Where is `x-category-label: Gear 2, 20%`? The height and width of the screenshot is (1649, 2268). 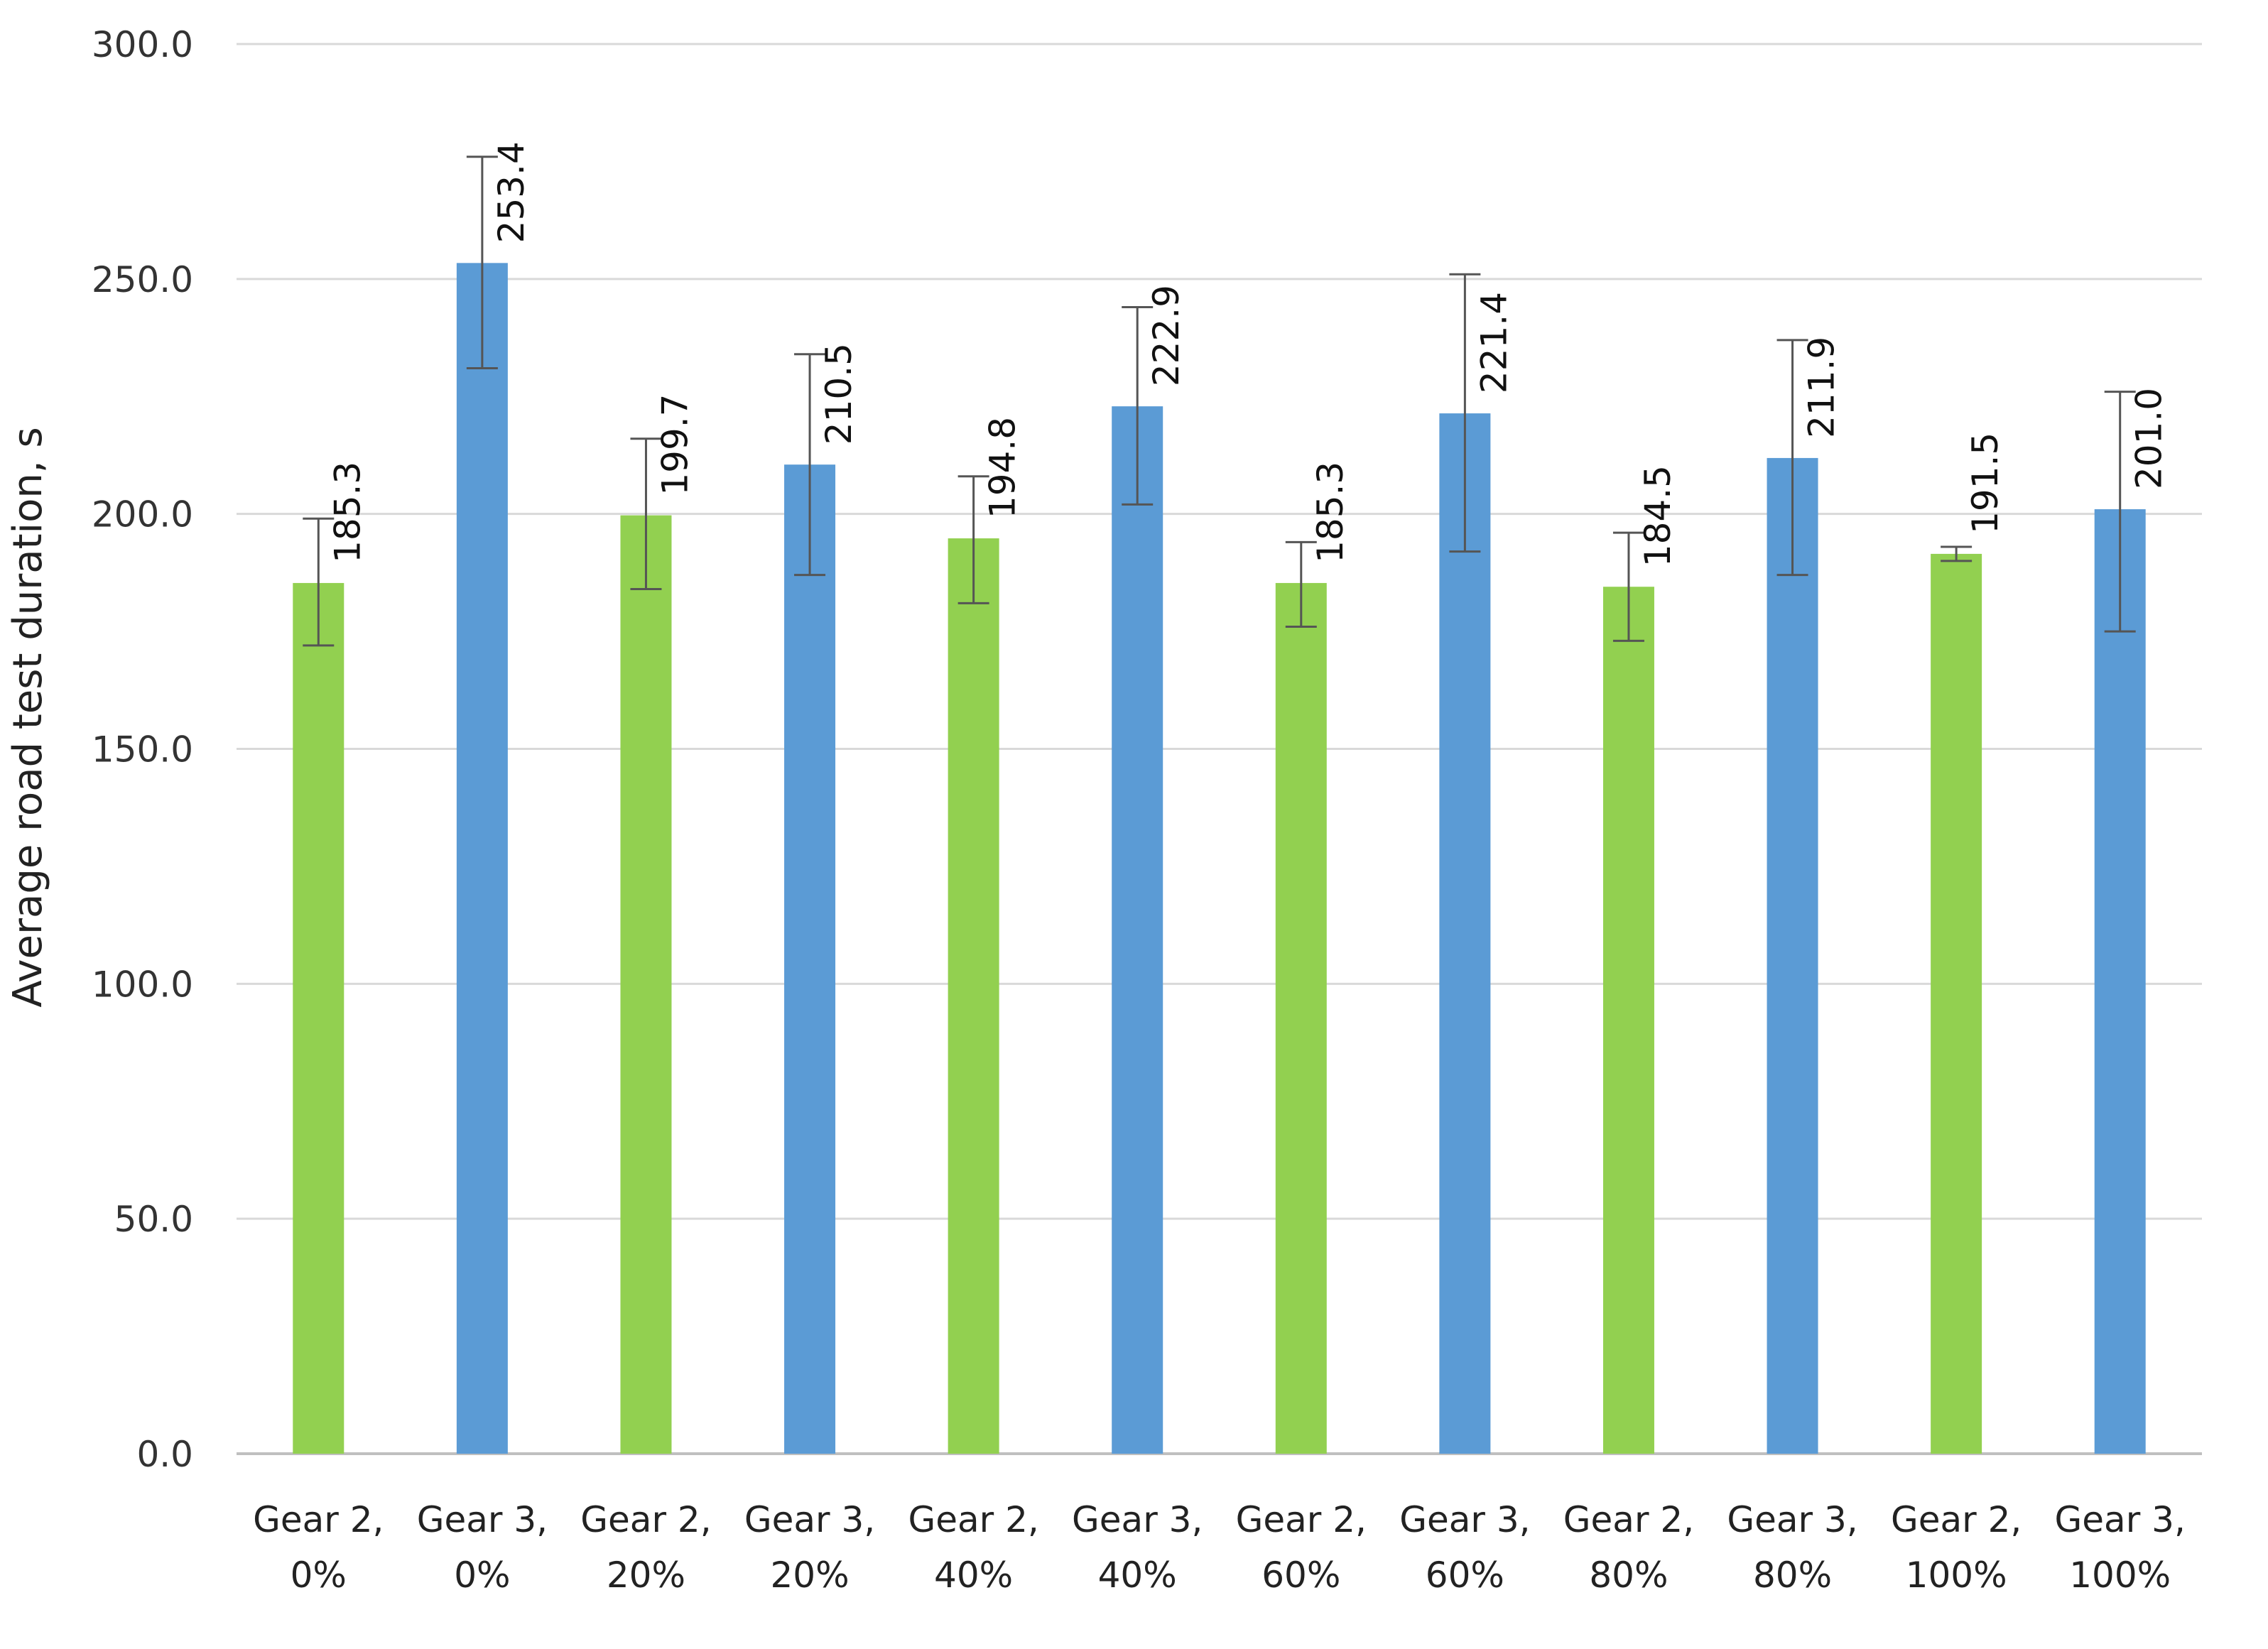
x-category-label: Gear 2, 20% is located at coordinates (645, 1548).